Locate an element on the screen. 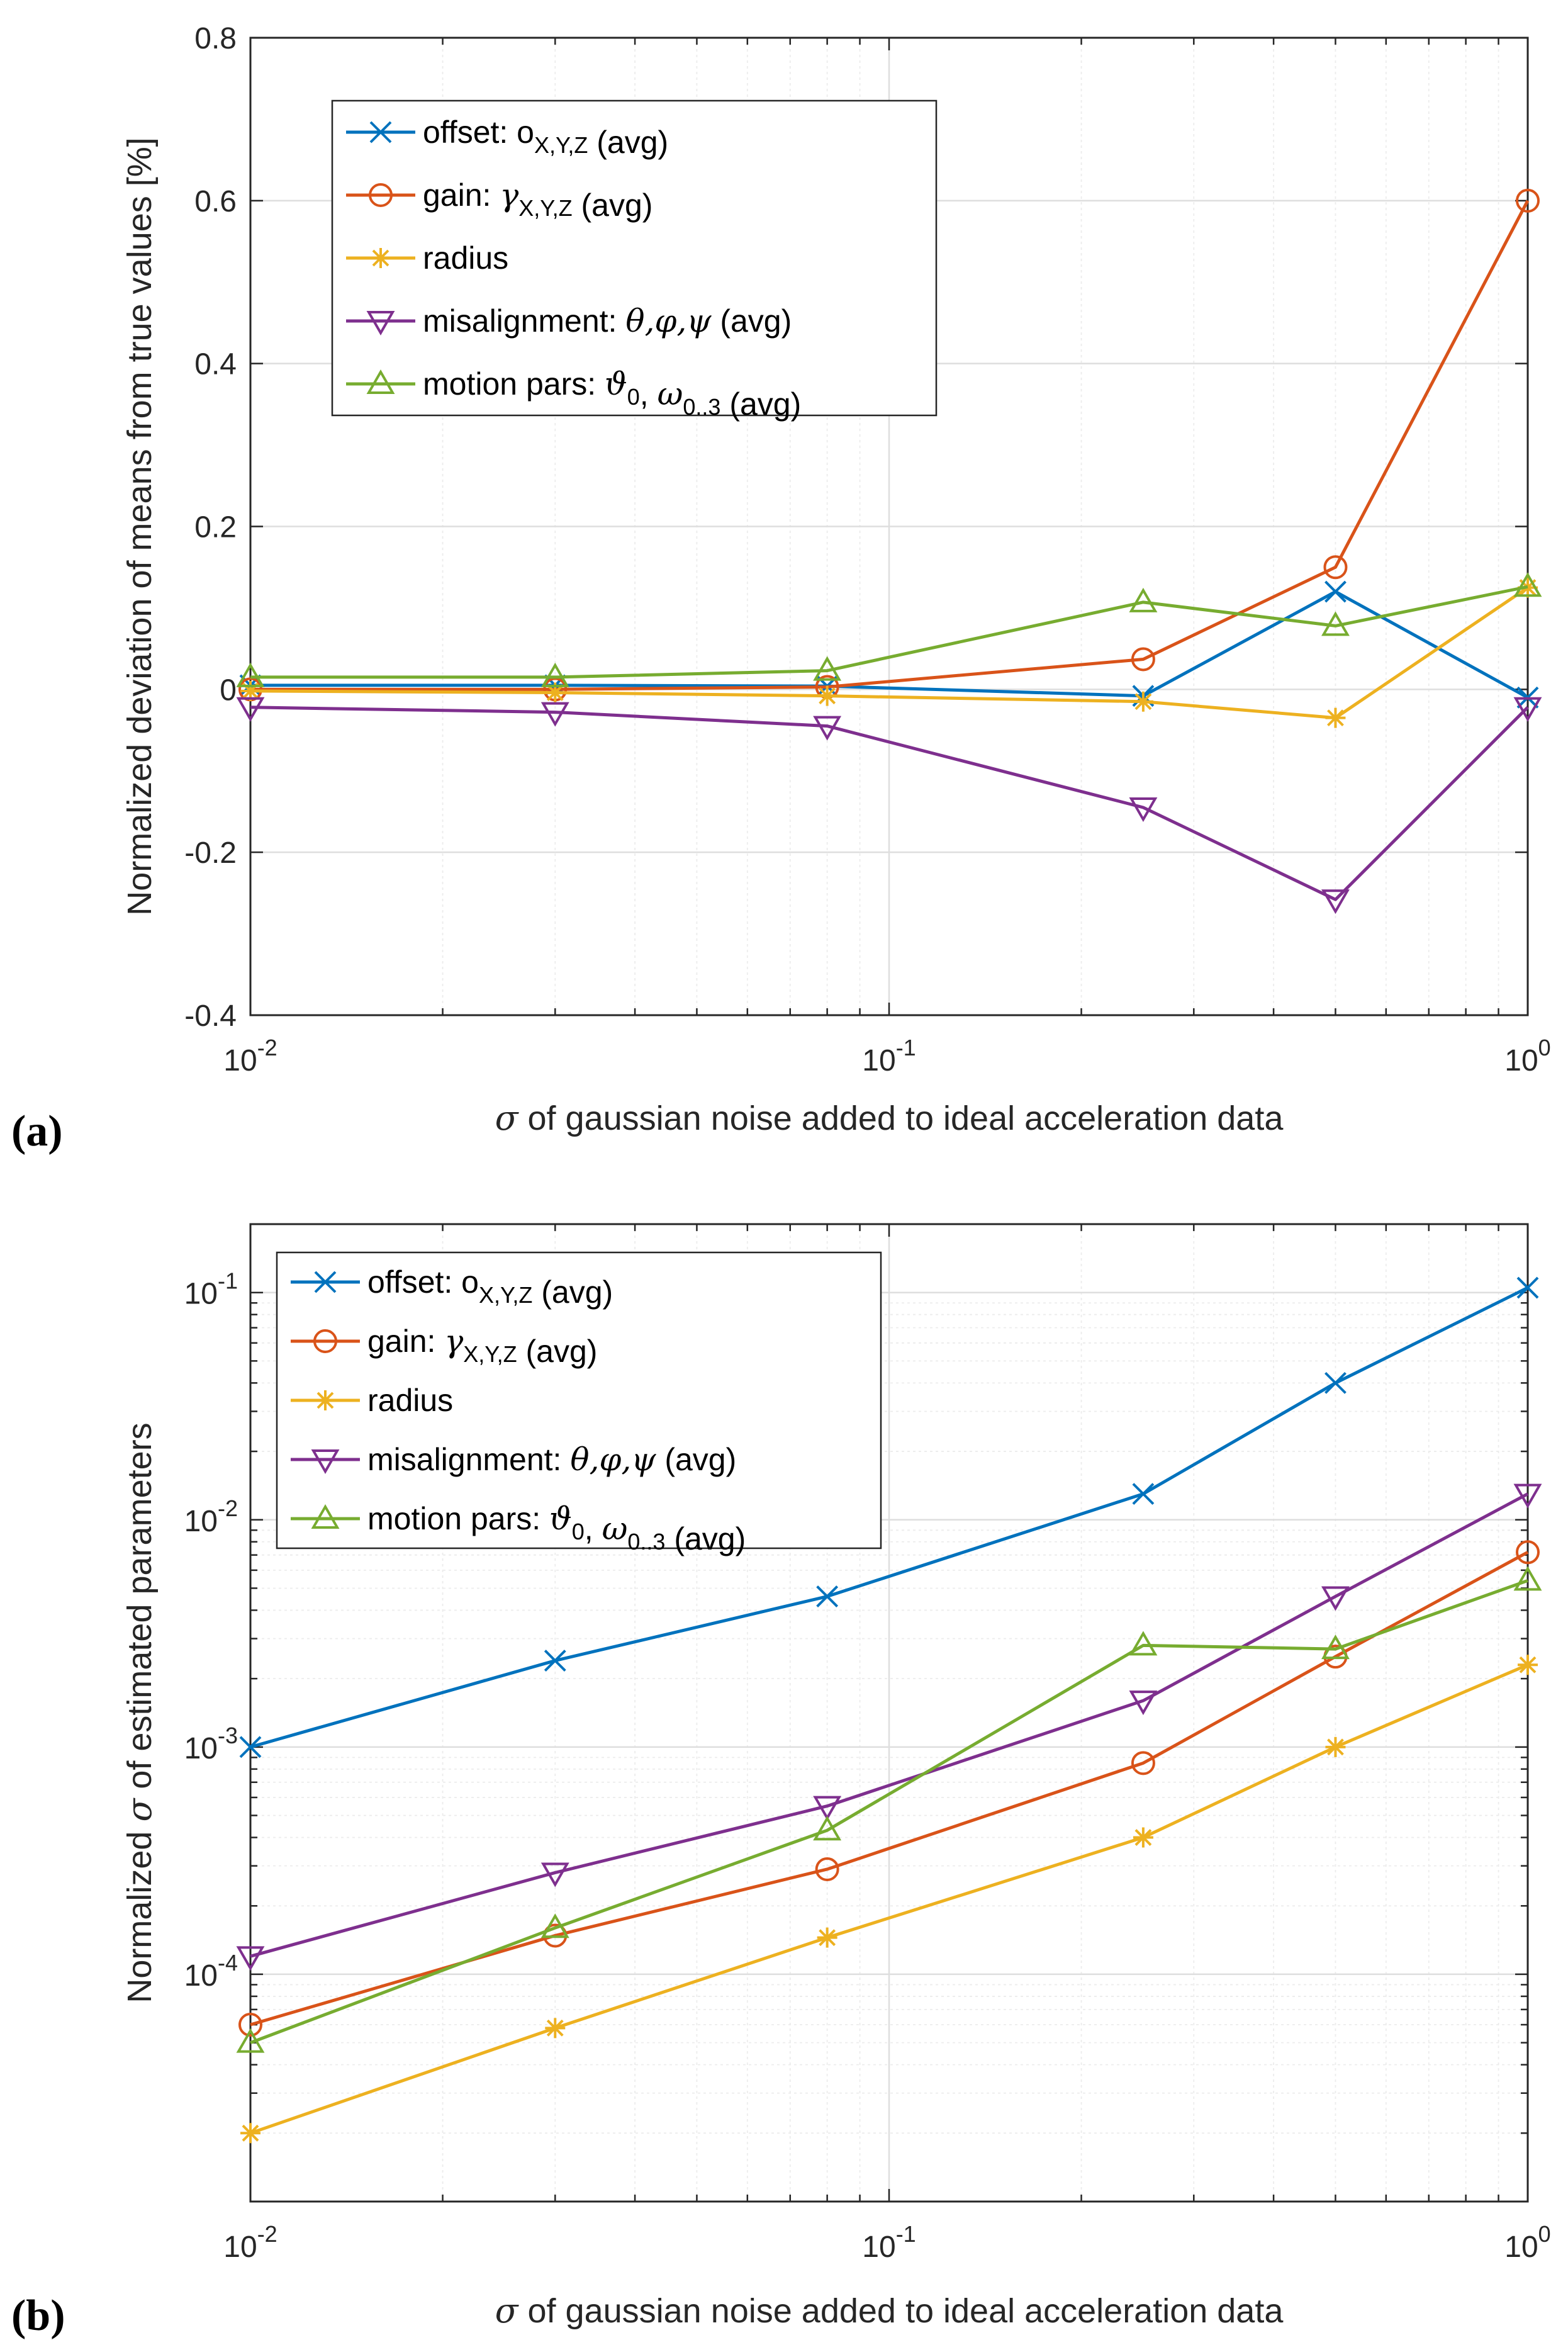  legend-label-text: offset: o is located at coordinates (423, 1282).